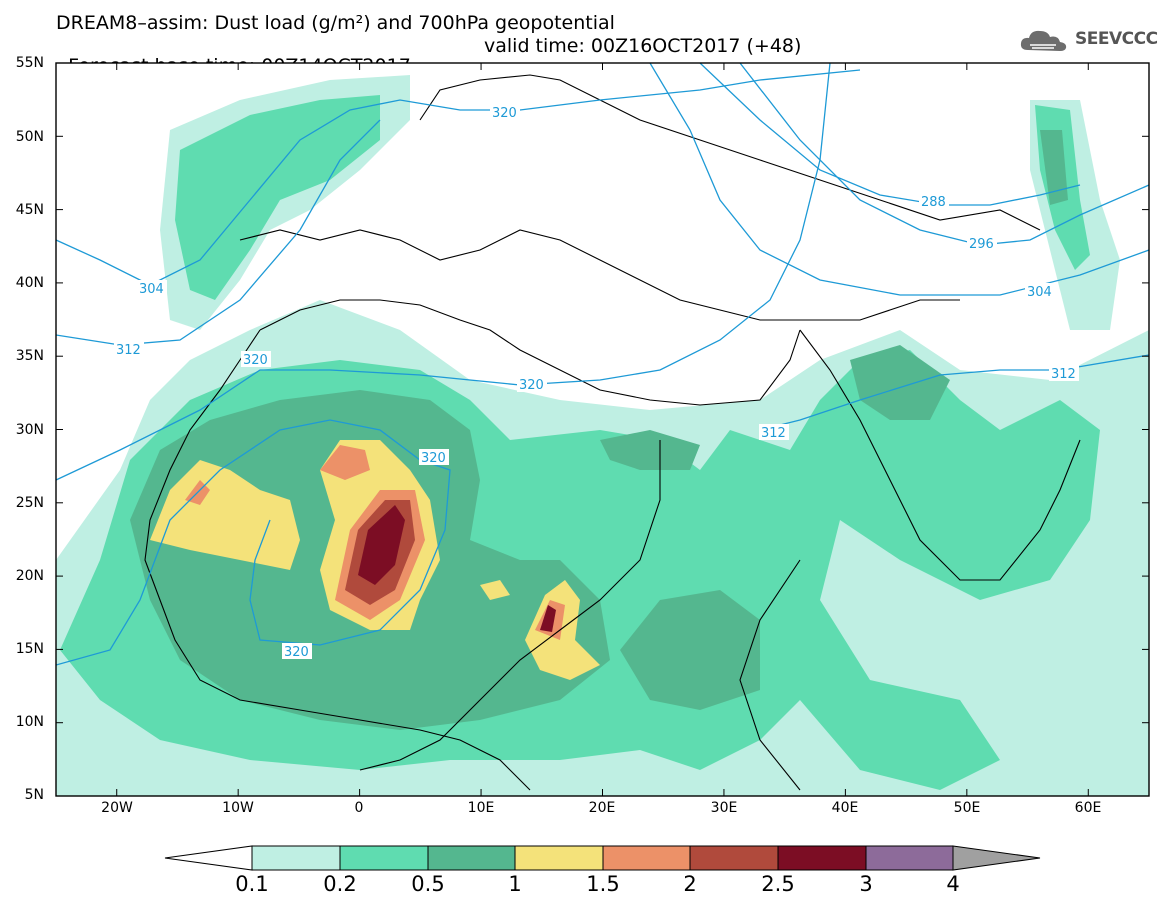  Describe the element at coordinates (34, 795) in the screenshot. I see `lat-label: 5N` at that location.